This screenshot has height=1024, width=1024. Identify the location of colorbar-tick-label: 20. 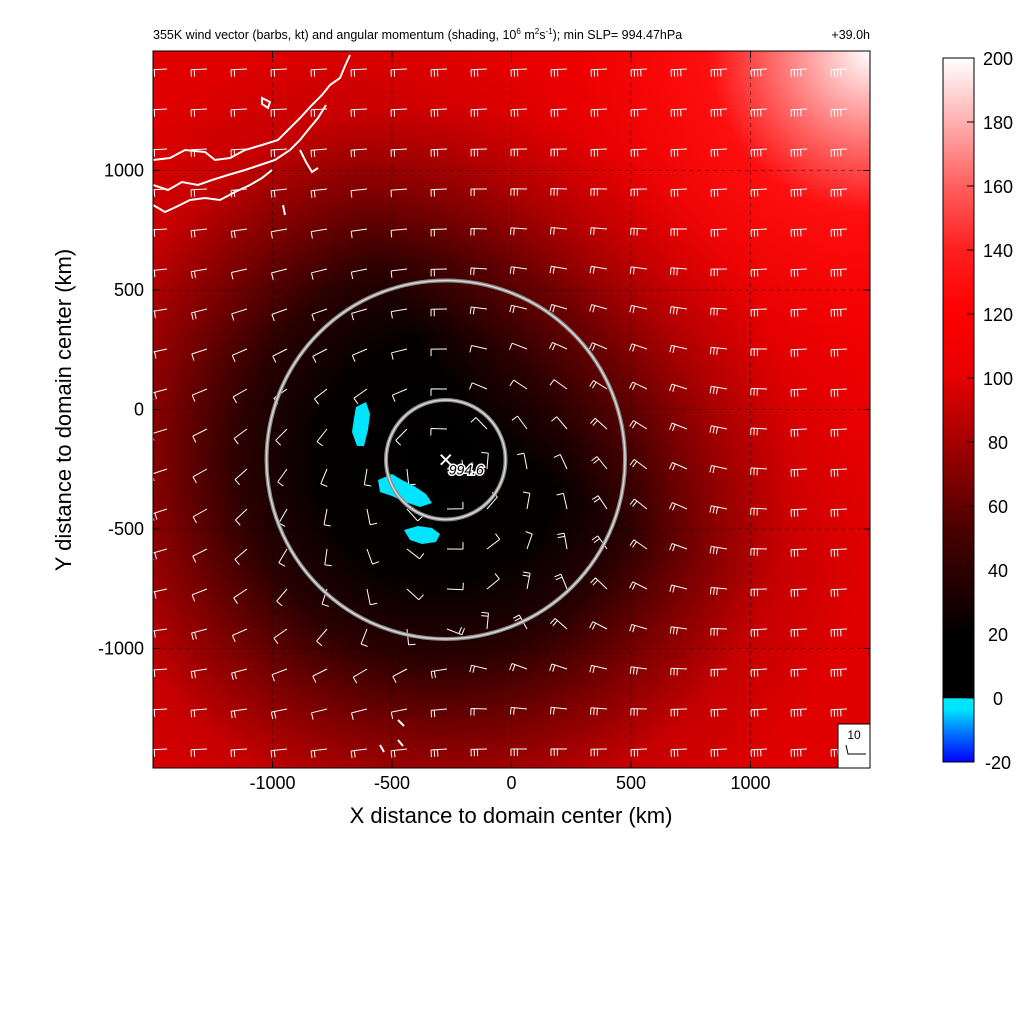
(998, 635).